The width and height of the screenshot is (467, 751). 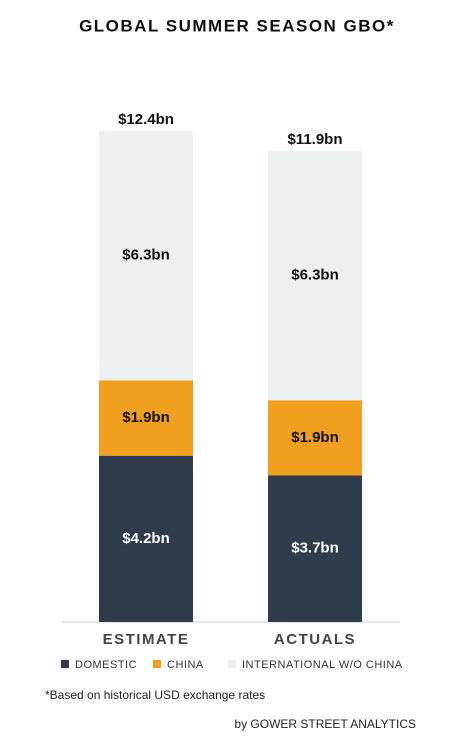 What do you see at coordinates (237, 25) in the screenshot?
I see `chart-title: GLOBAL SUMMER SEASON GBO*` at bounding box center [237, 25].